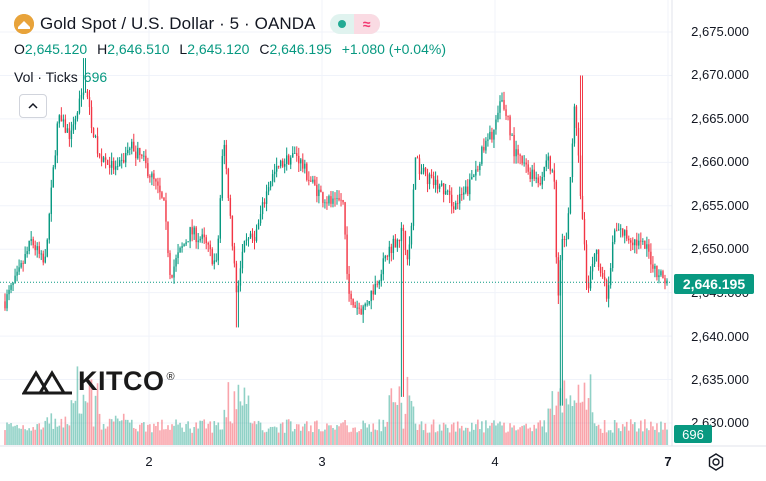 The height and width of the screenshot is (481, 766). Describe the element at coordinates (716, 462) in the screenshot. I see `settings-icon` at that location.